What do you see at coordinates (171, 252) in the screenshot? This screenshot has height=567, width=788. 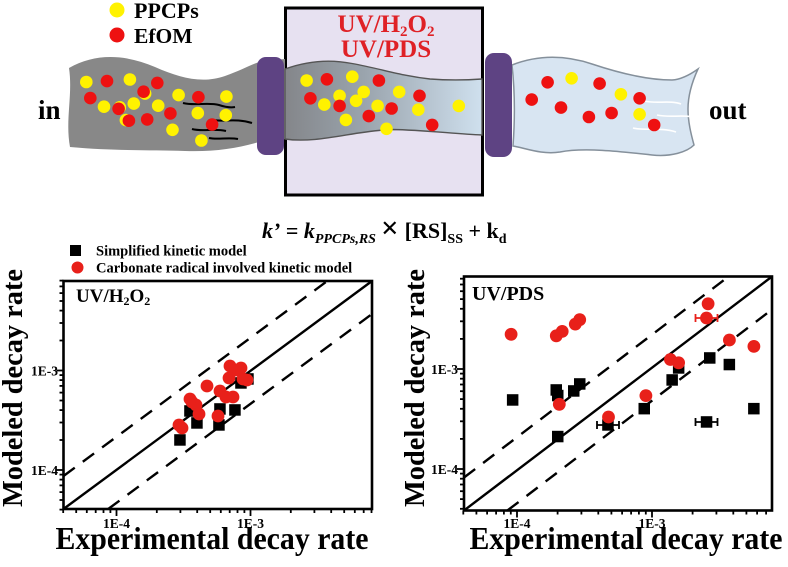 I see `svg-text: Simplified kinetic model` at bounding box center [171, 252].